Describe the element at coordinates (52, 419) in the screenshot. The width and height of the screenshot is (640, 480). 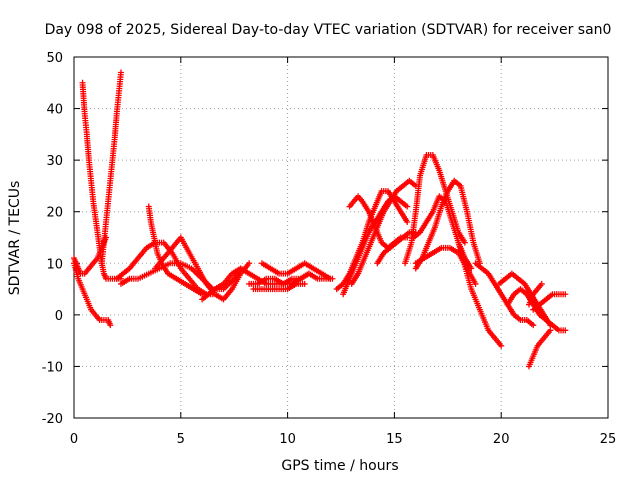
I see `y-tick-label: -20` at that location.